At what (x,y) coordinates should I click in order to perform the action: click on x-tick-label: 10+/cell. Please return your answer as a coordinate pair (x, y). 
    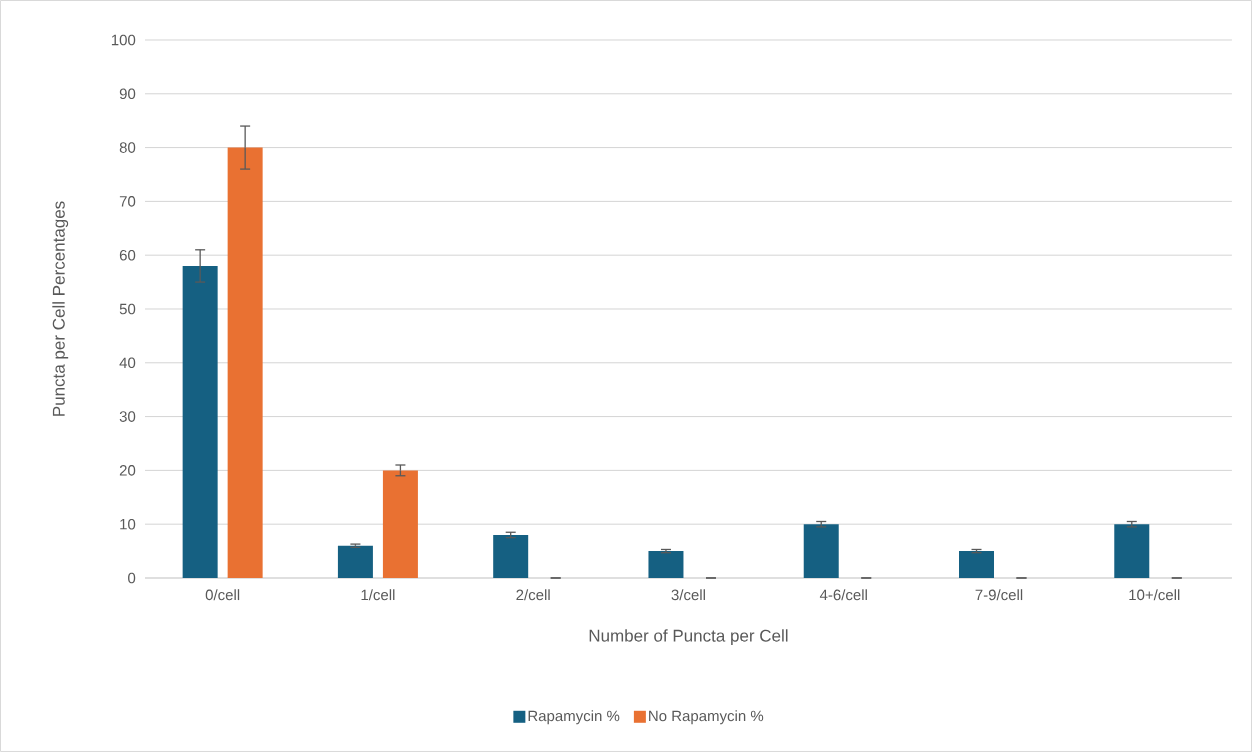
    Looking at the image, I should click on (1154, 595).